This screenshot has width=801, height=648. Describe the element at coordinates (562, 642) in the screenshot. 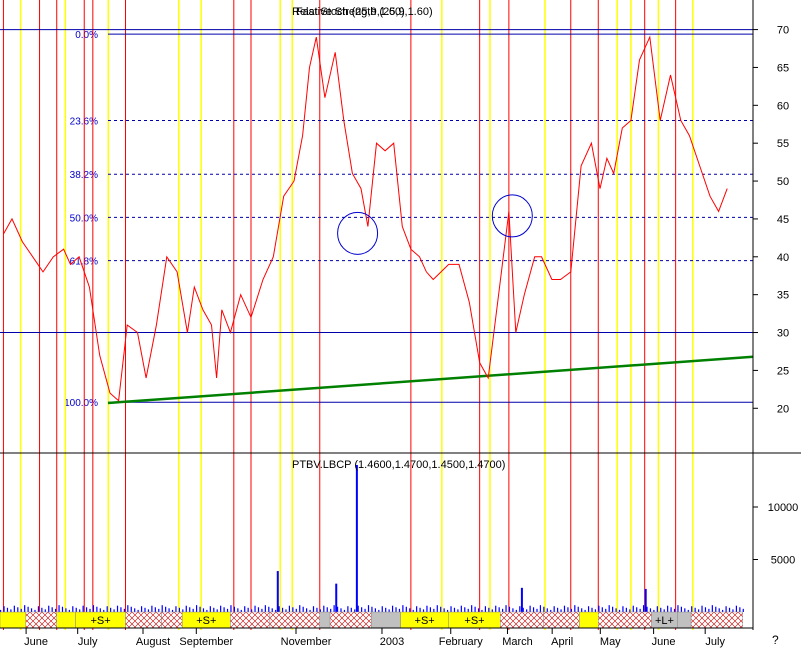

I see `x-label-8: April` at that location.